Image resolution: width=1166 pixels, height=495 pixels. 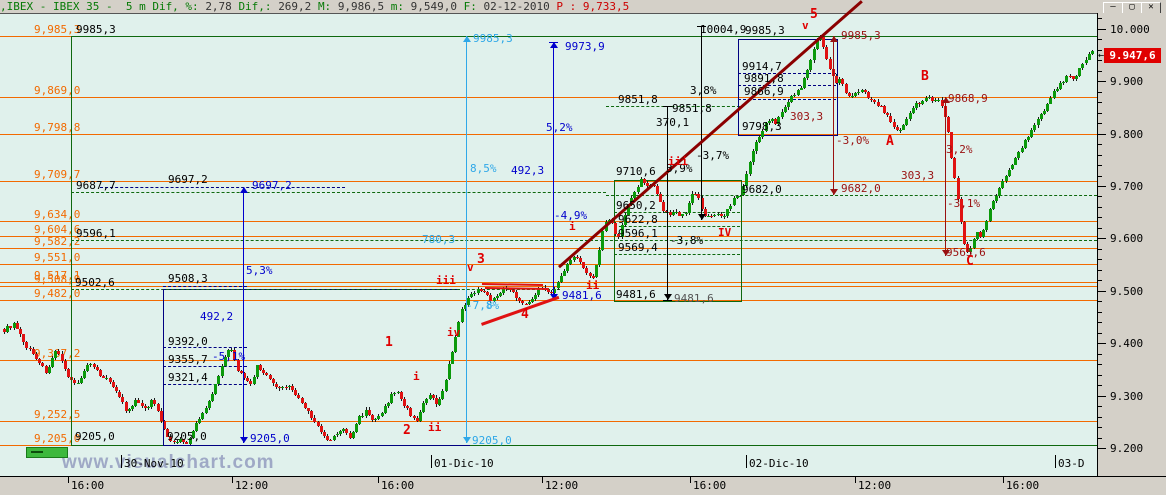 What do you see at coordinates (807, 116) in the screenshot?
I see `chart-annotation: 303,3` at bounding box center [807, 116].